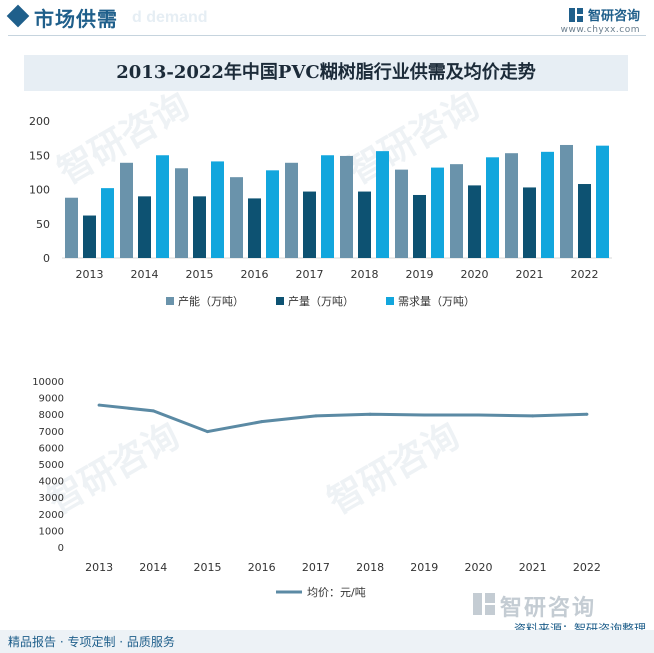 Image resolution: width=654 pixels, height=653 pixels. Describe the element at coordinates (613, 16) in the screenshot. I see `brand-name: 智研咨询` at that location.